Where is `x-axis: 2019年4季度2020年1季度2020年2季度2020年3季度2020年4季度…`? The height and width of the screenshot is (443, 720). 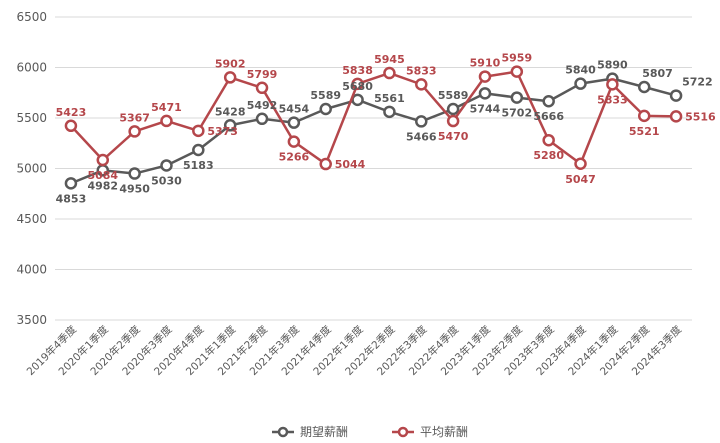
x-axis: 2019年4季度2020年1季度2020年2季度2020年3季度2020年4季度… is located at coordinates (354, 350).